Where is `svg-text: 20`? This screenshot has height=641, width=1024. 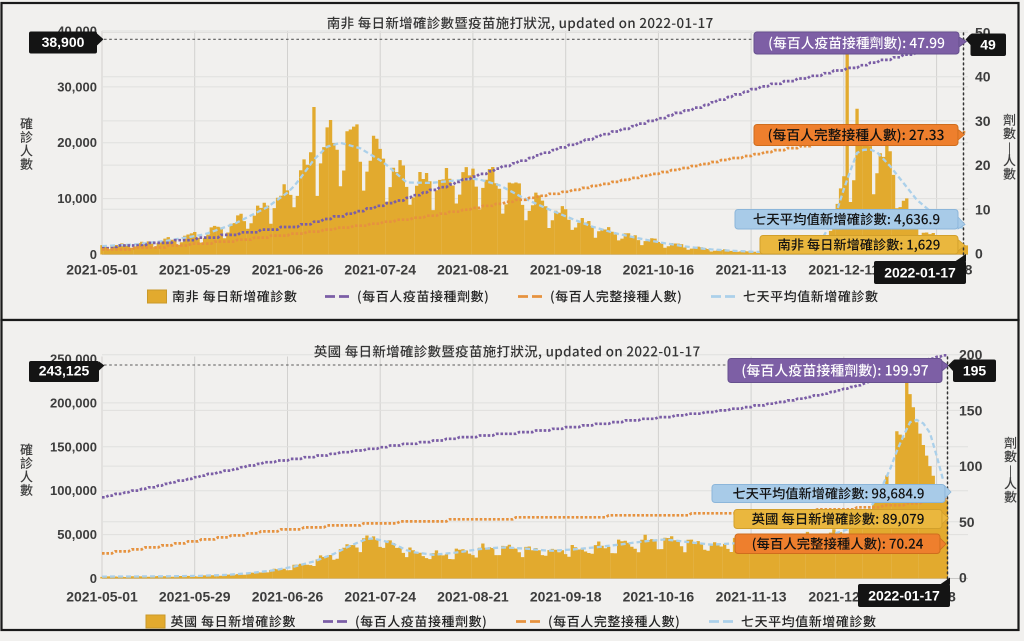 svg-text: 20 is located at coordinates (983, 165).